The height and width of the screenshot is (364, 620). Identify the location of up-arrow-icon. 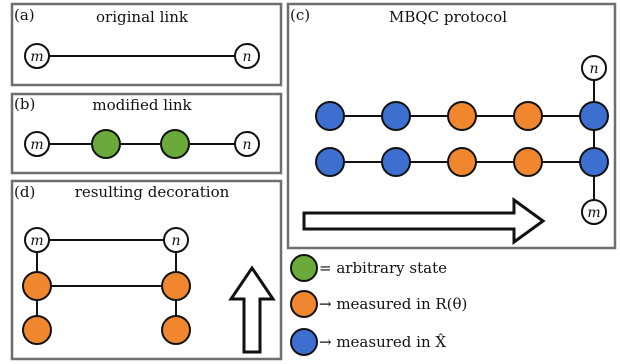
(252, 309).